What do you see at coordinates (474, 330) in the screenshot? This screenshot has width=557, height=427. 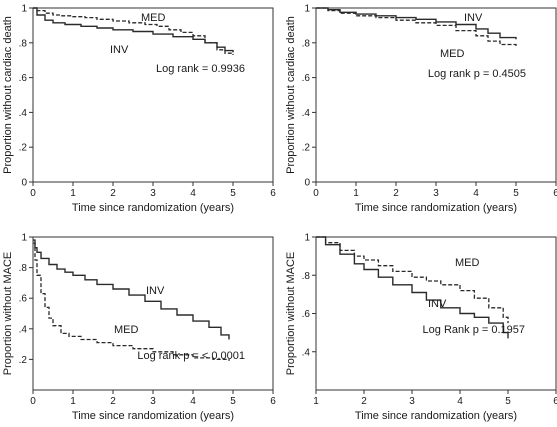 I see `log-rank-annotation: Log Rank p = 0.1957` at bounding box center [474, 330].